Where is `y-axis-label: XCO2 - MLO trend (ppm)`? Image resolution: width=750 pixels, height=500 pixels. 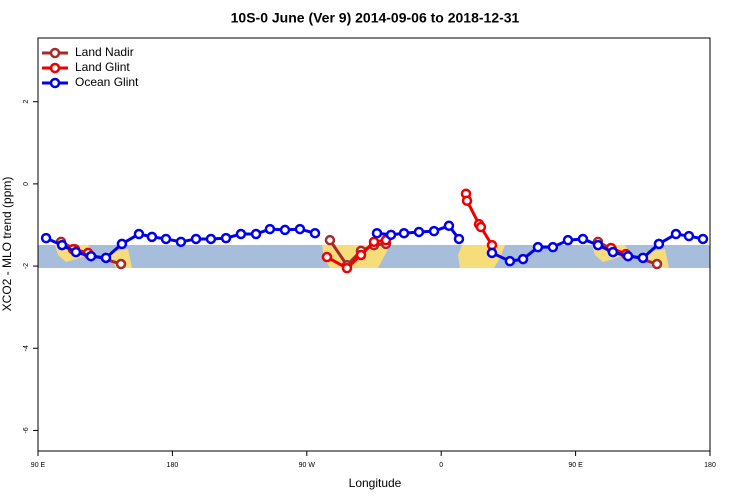 y-axis-label: XCO2 - MLO trend (ppm) is located at coordinates (7, 244).